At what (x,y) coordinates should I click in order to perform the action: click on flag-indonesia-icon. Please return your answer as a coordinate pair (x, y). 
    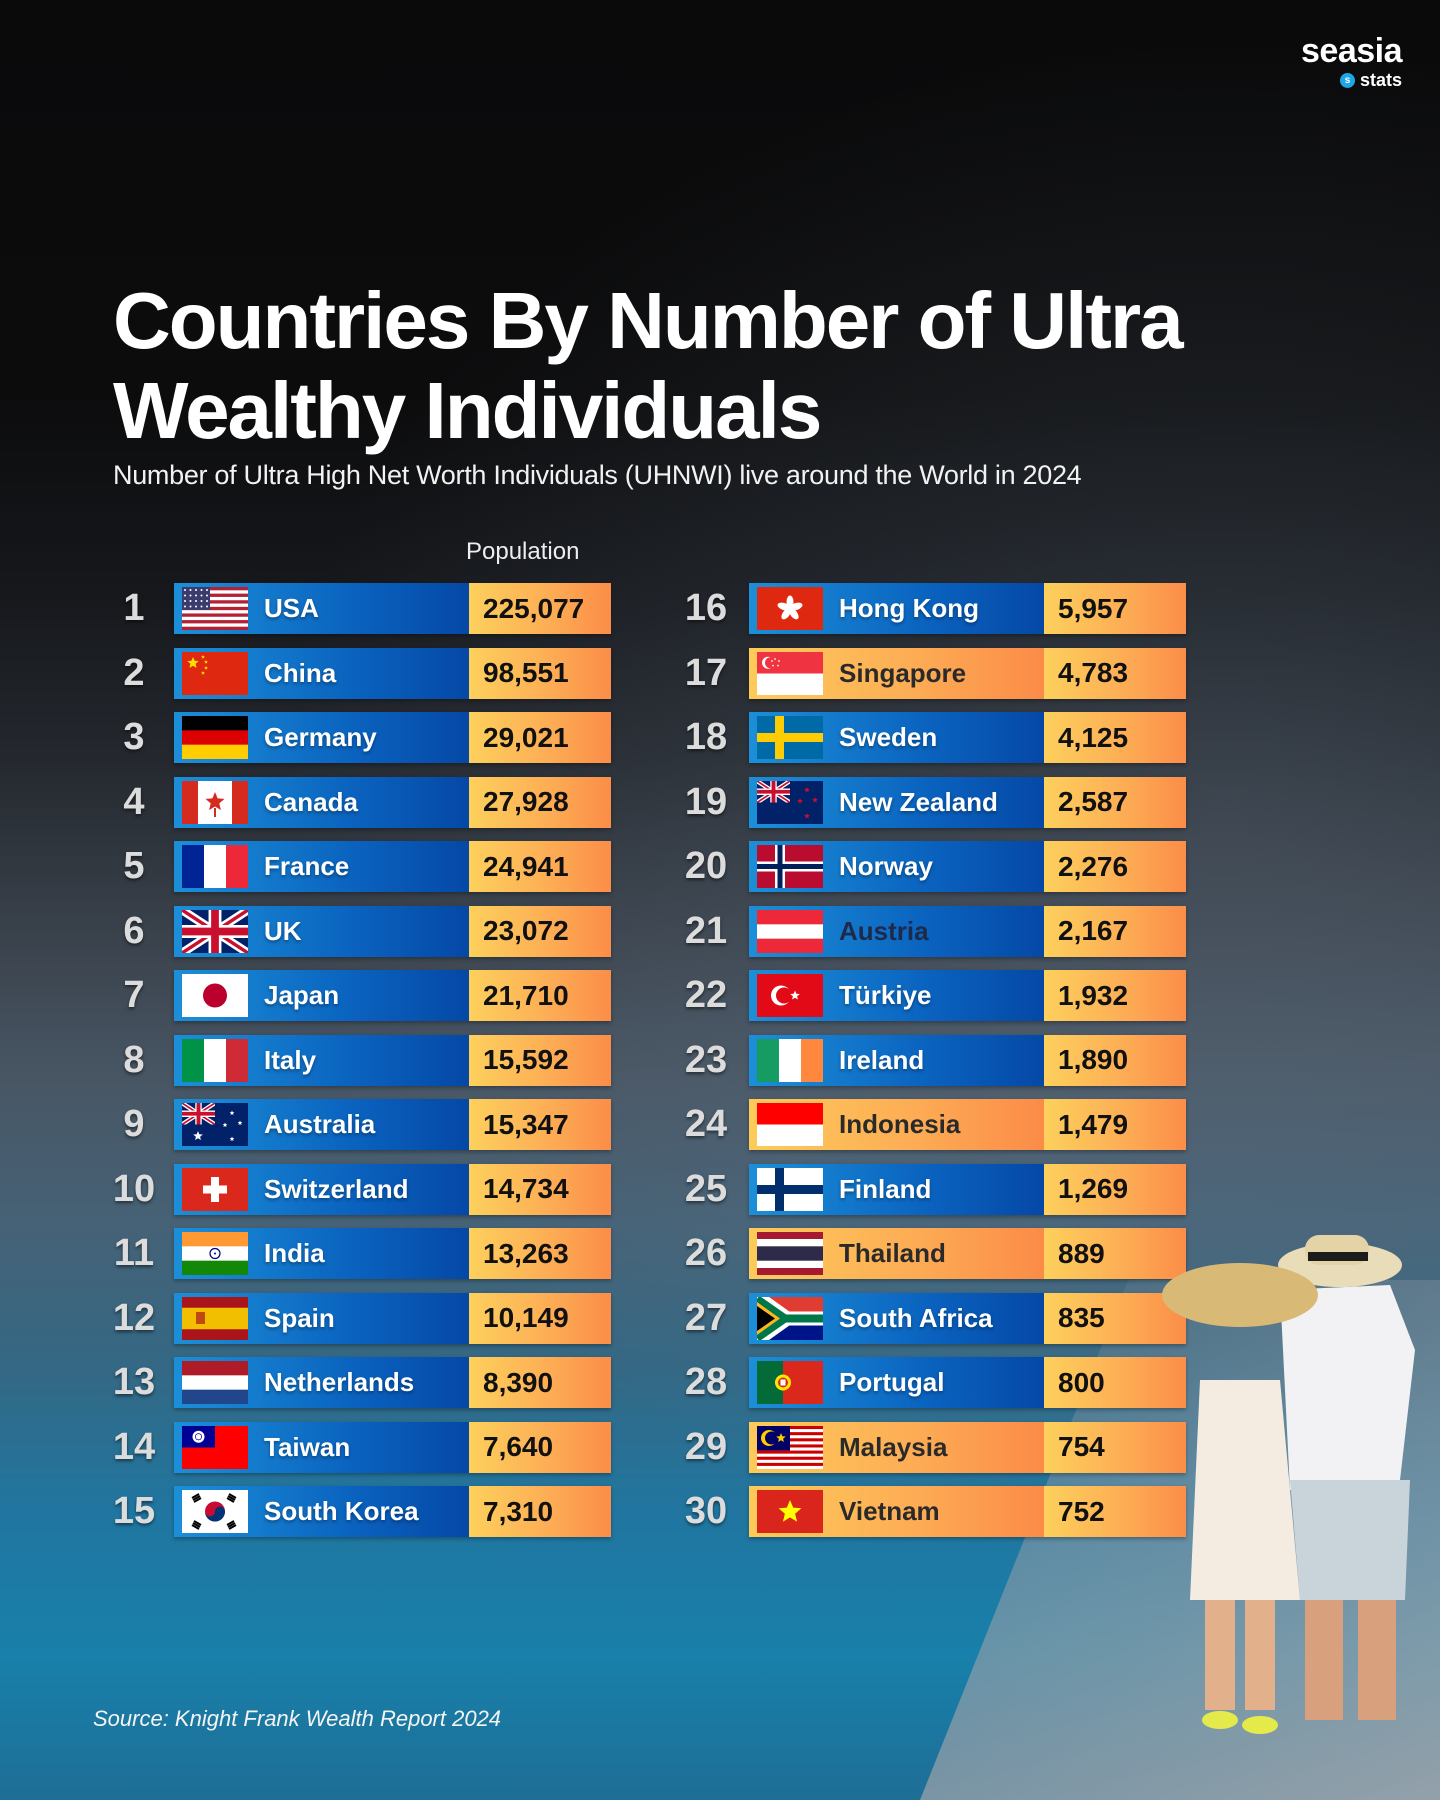
    Looking at the image, I should click on (790, 1124).